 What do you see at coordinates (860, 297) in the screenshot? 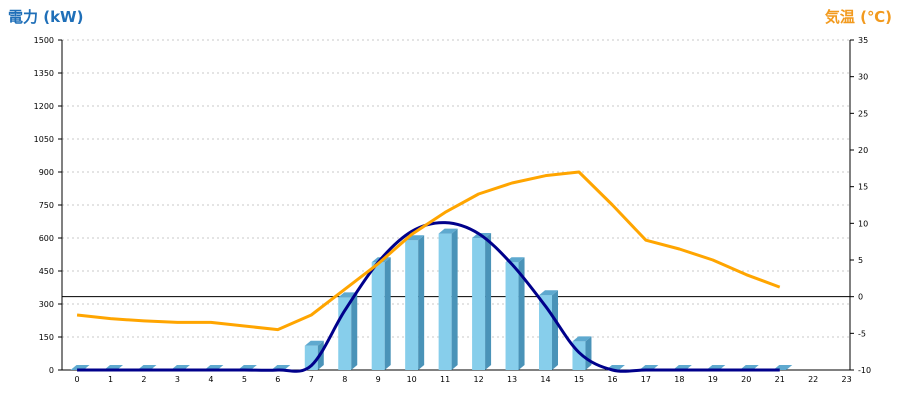
I see `right-tick-label: 0` at bounding box center [860, 297].